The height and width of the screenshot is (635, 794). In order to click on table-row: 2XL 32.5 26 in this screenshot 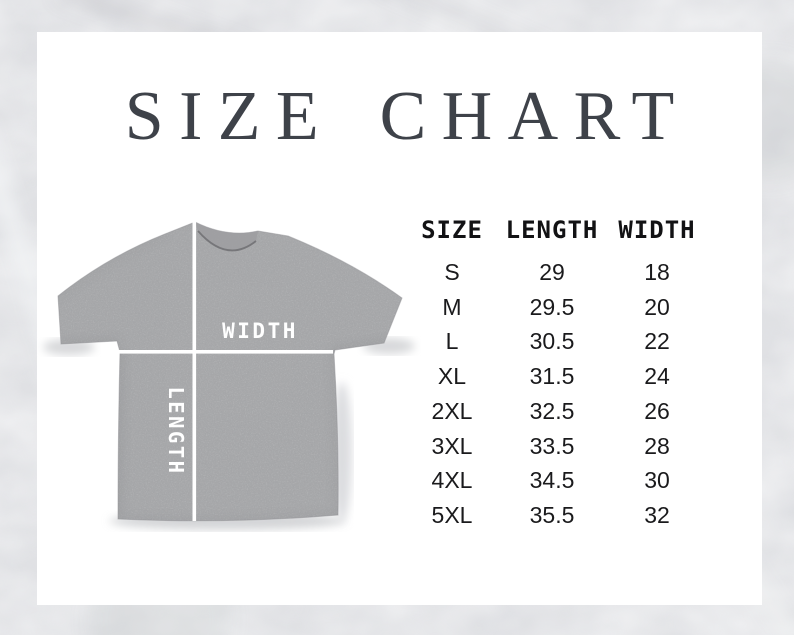, I will do `click(557, 411)`.